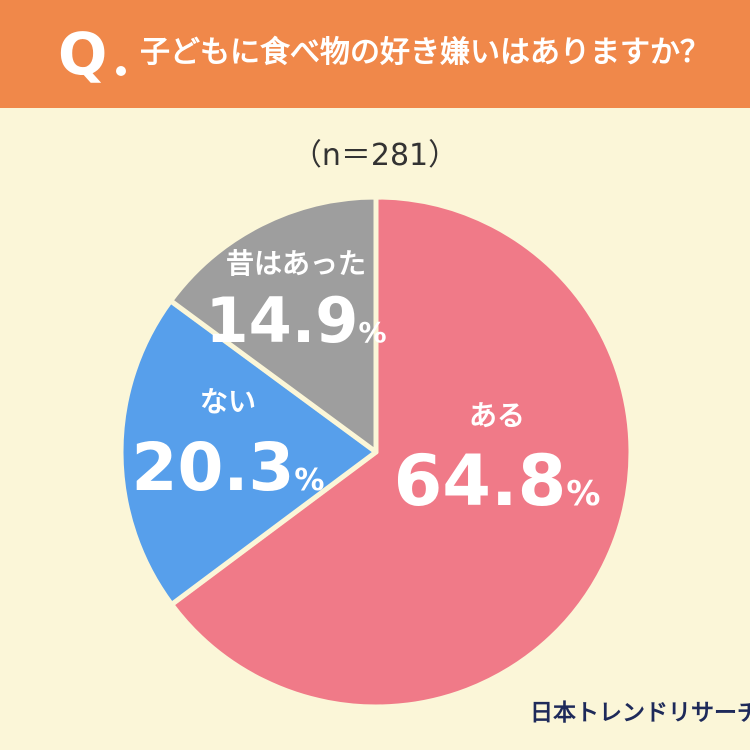 This screenshot has width=750, height=750. Describe the element at coordinates (121, 71) in the screenshot. I see `q-dot-icon` at that location.